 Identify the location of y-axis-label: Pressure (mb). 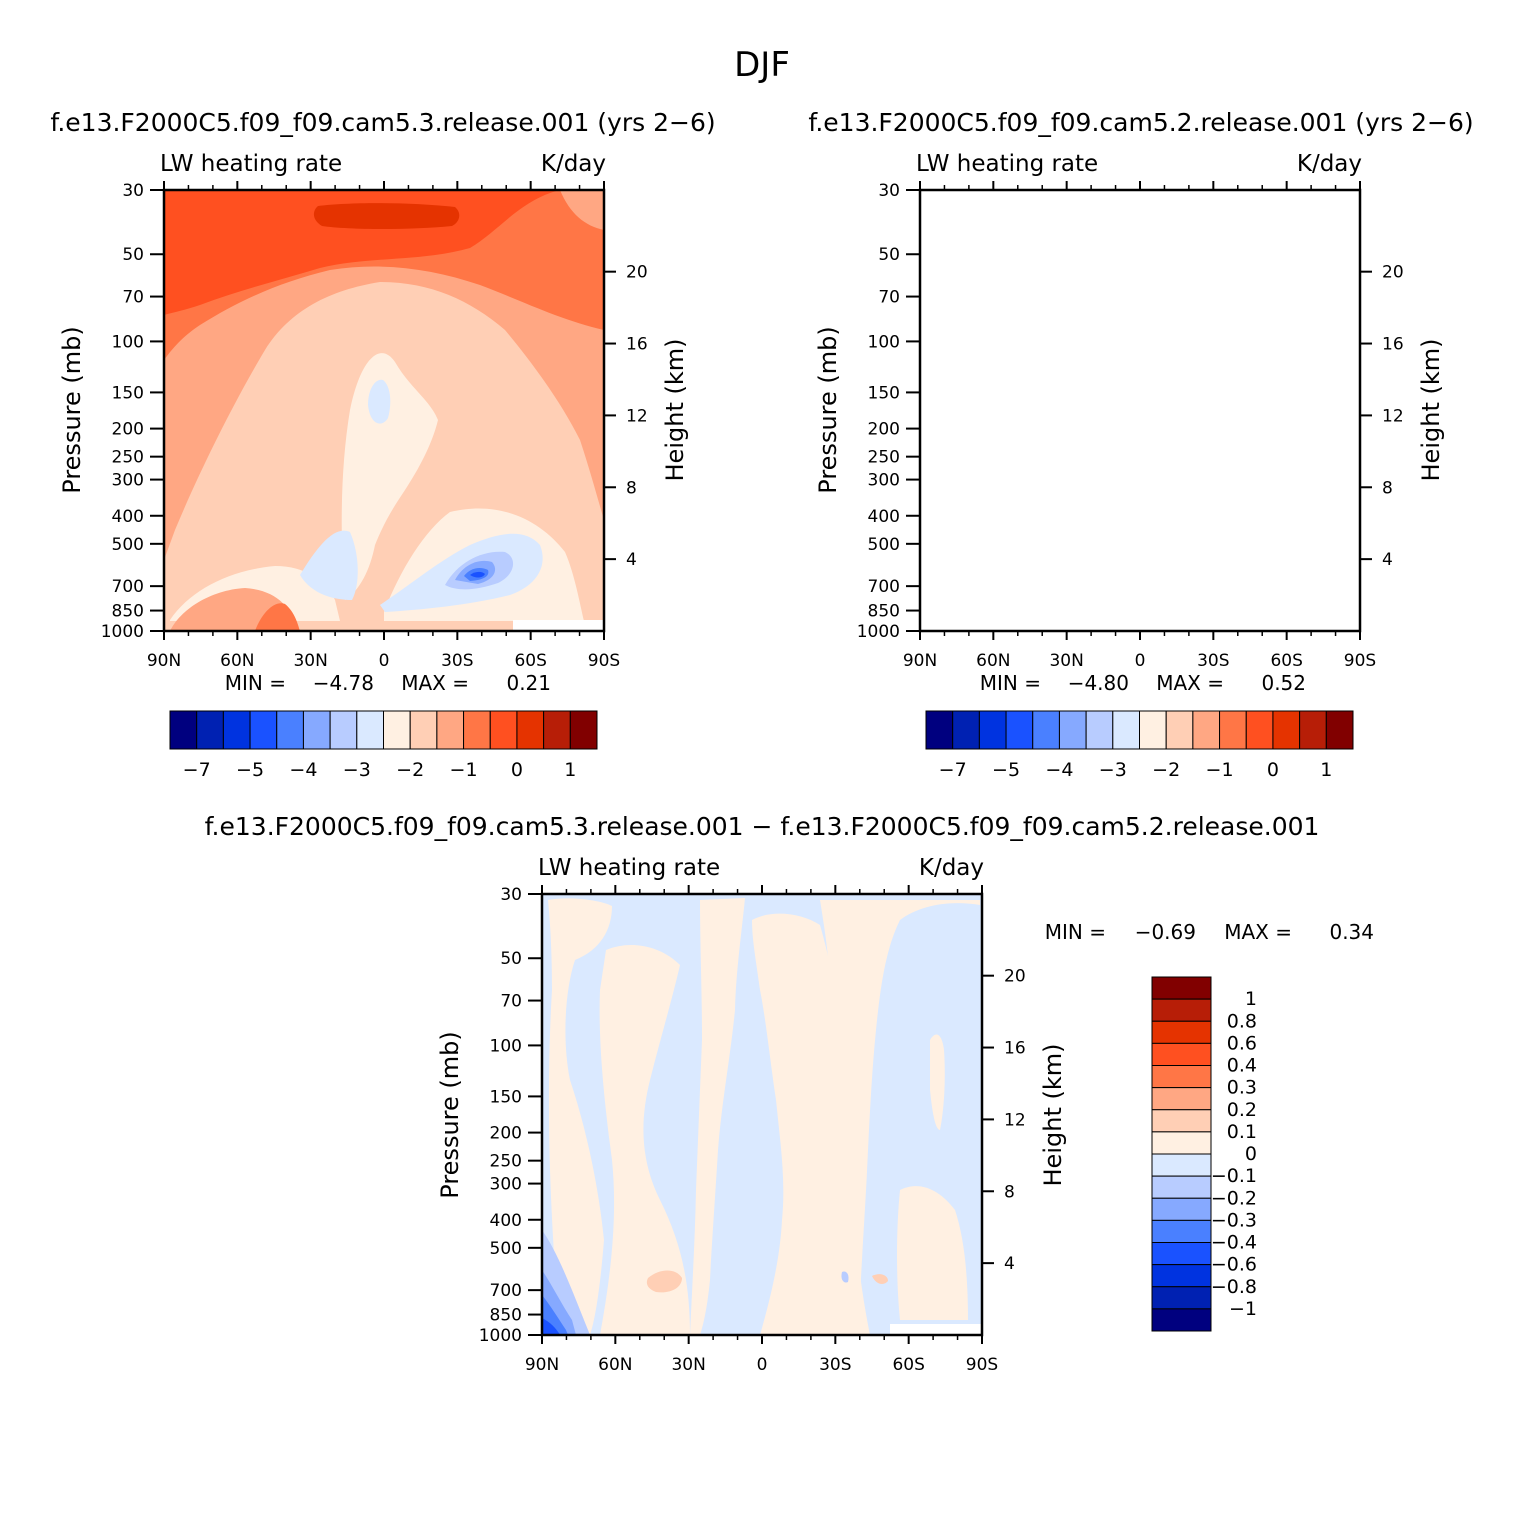
(72, 409).